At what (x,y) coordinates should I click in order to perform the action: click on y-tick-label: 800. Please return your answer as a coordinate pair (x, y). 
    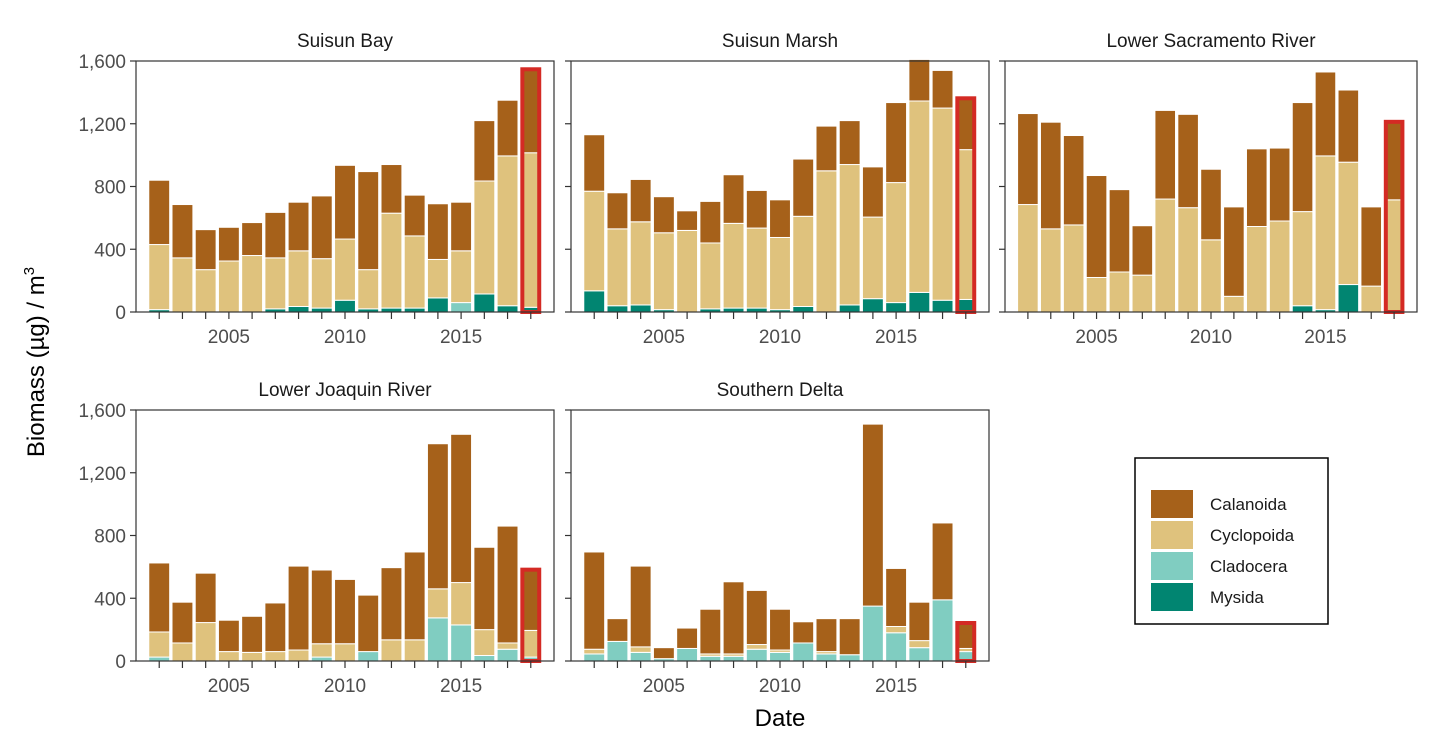
    Looking at the image, I should click on (110, 537).